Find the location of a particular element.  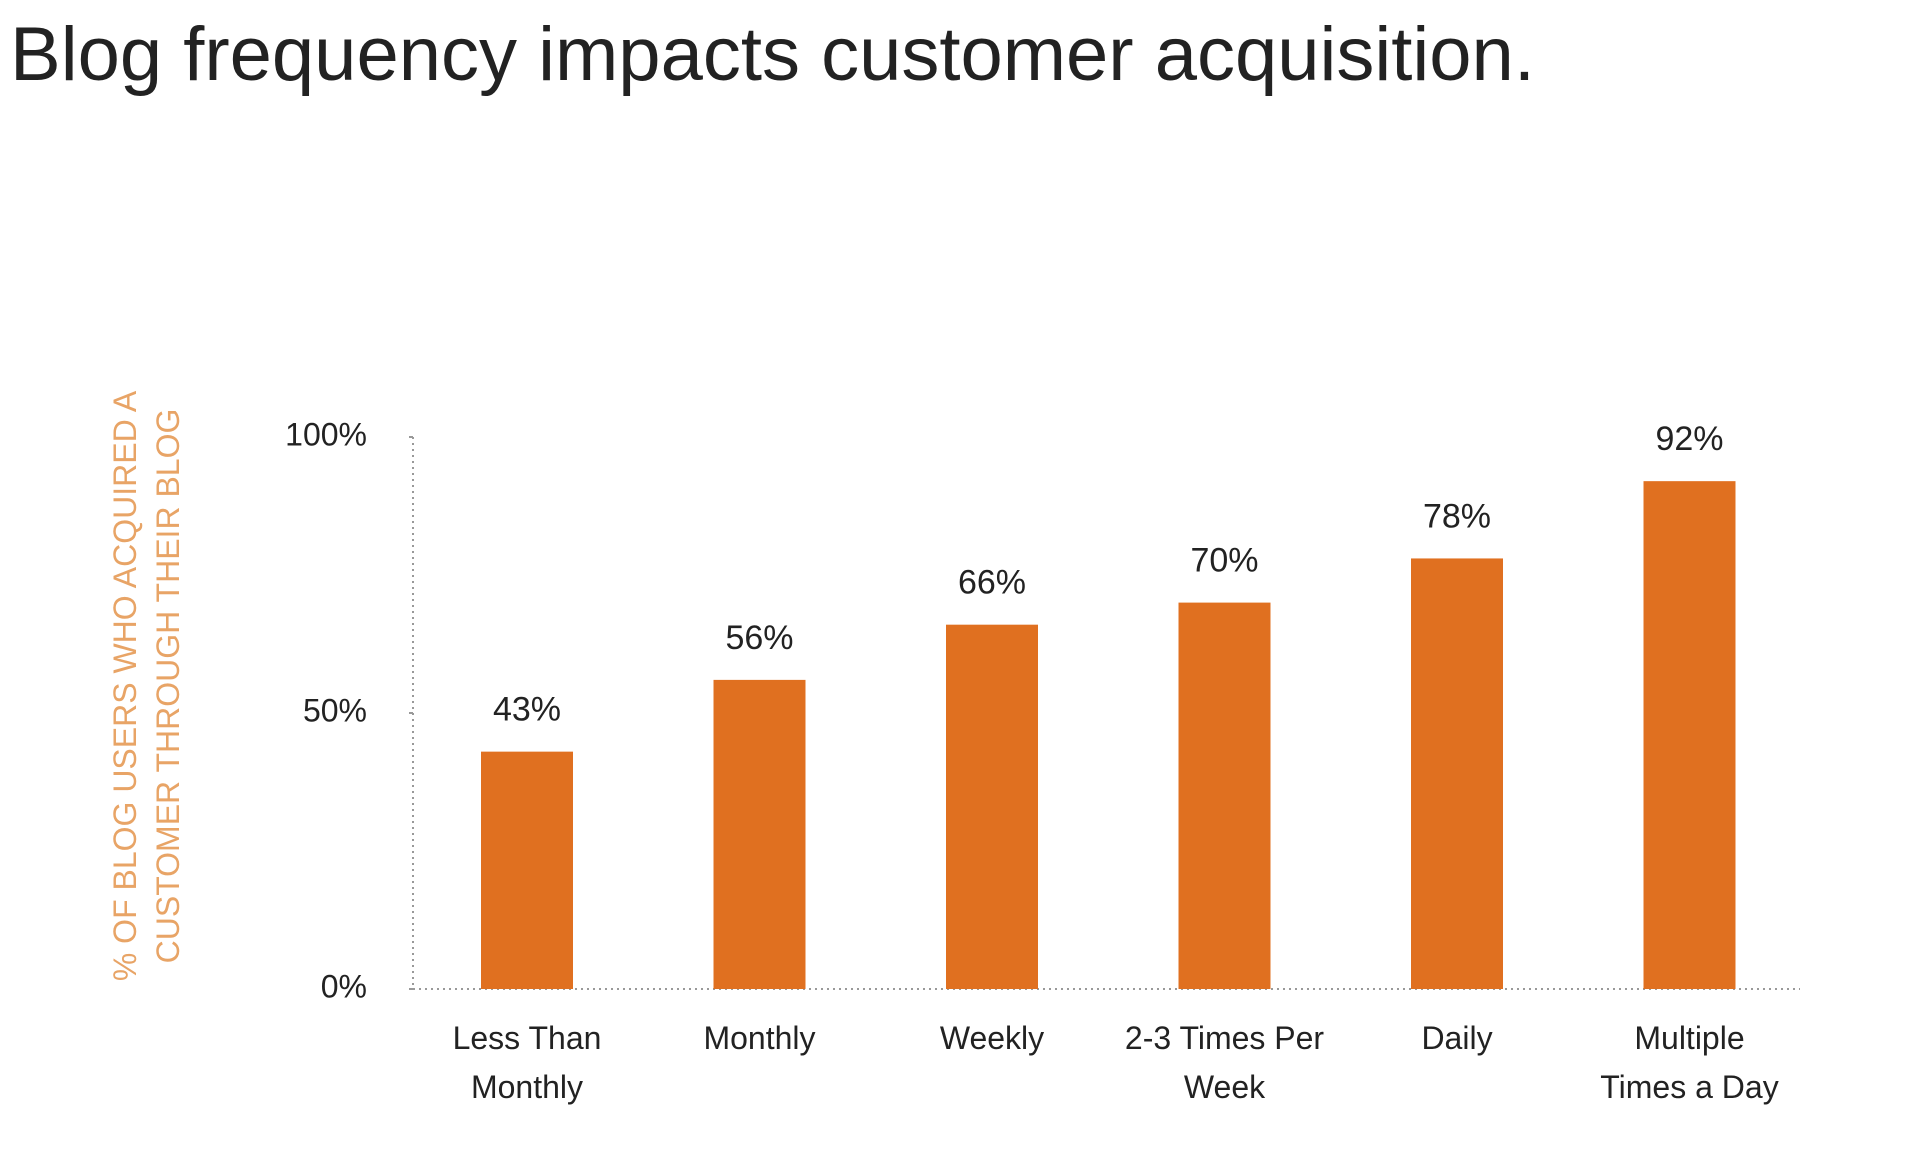

x-tick-label: Daily is located at coordinates (1456, 1038).